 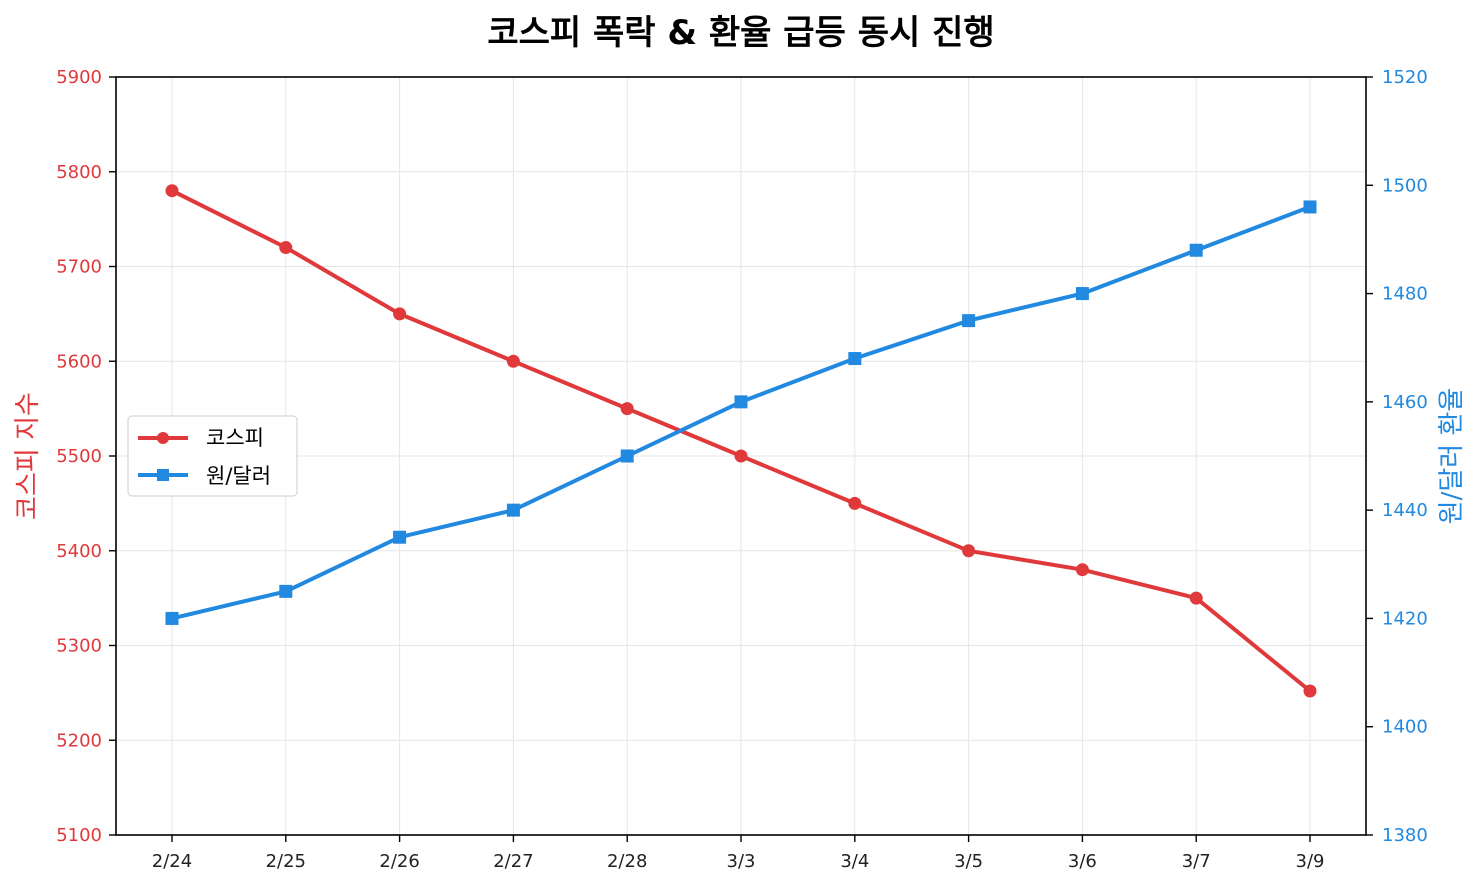 I want to click on legend-label-kospi: 코스피, so click(x=235, y=438).